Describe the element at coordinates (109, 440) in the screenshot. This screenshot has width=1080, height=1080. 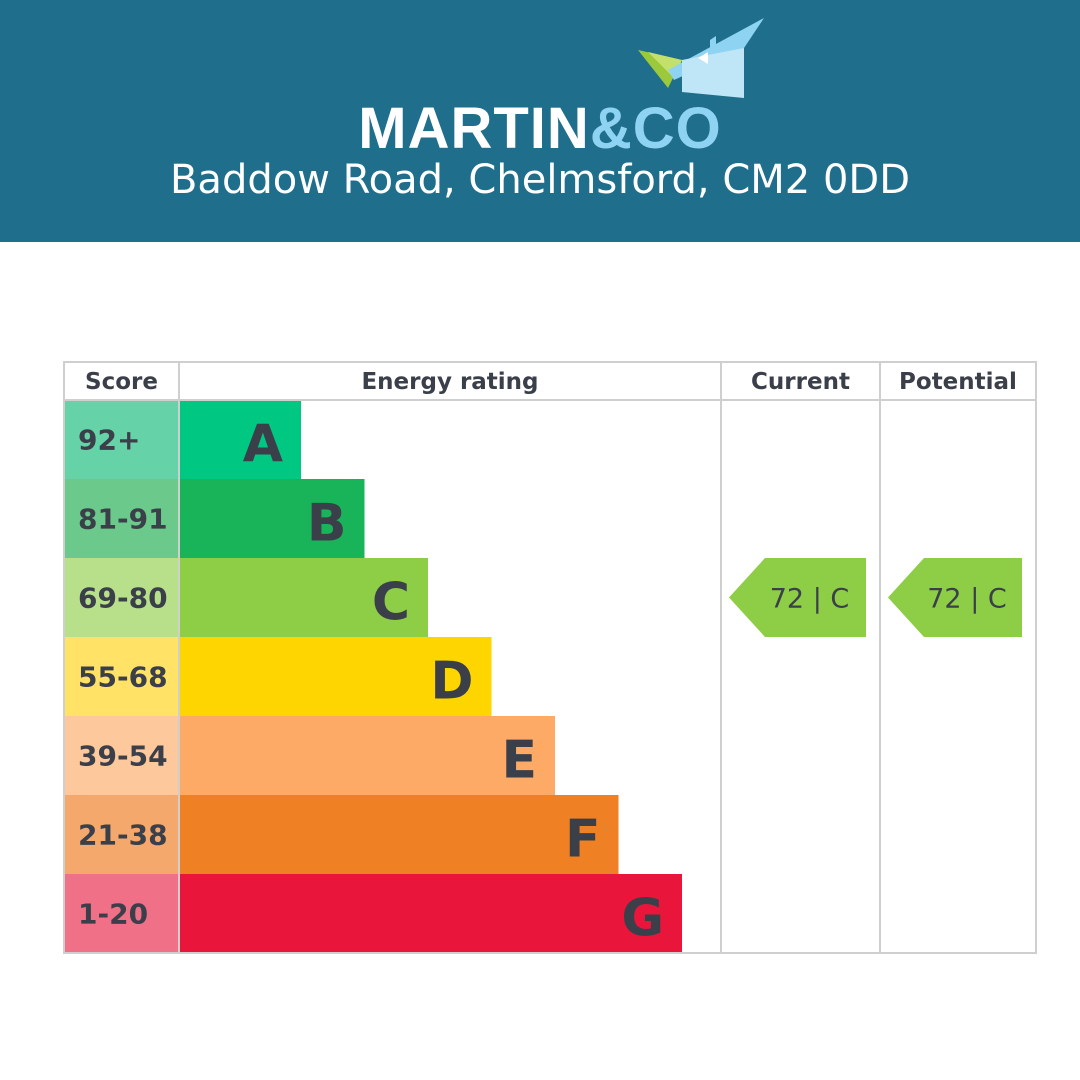
I see `score-label: 92+` at that location.